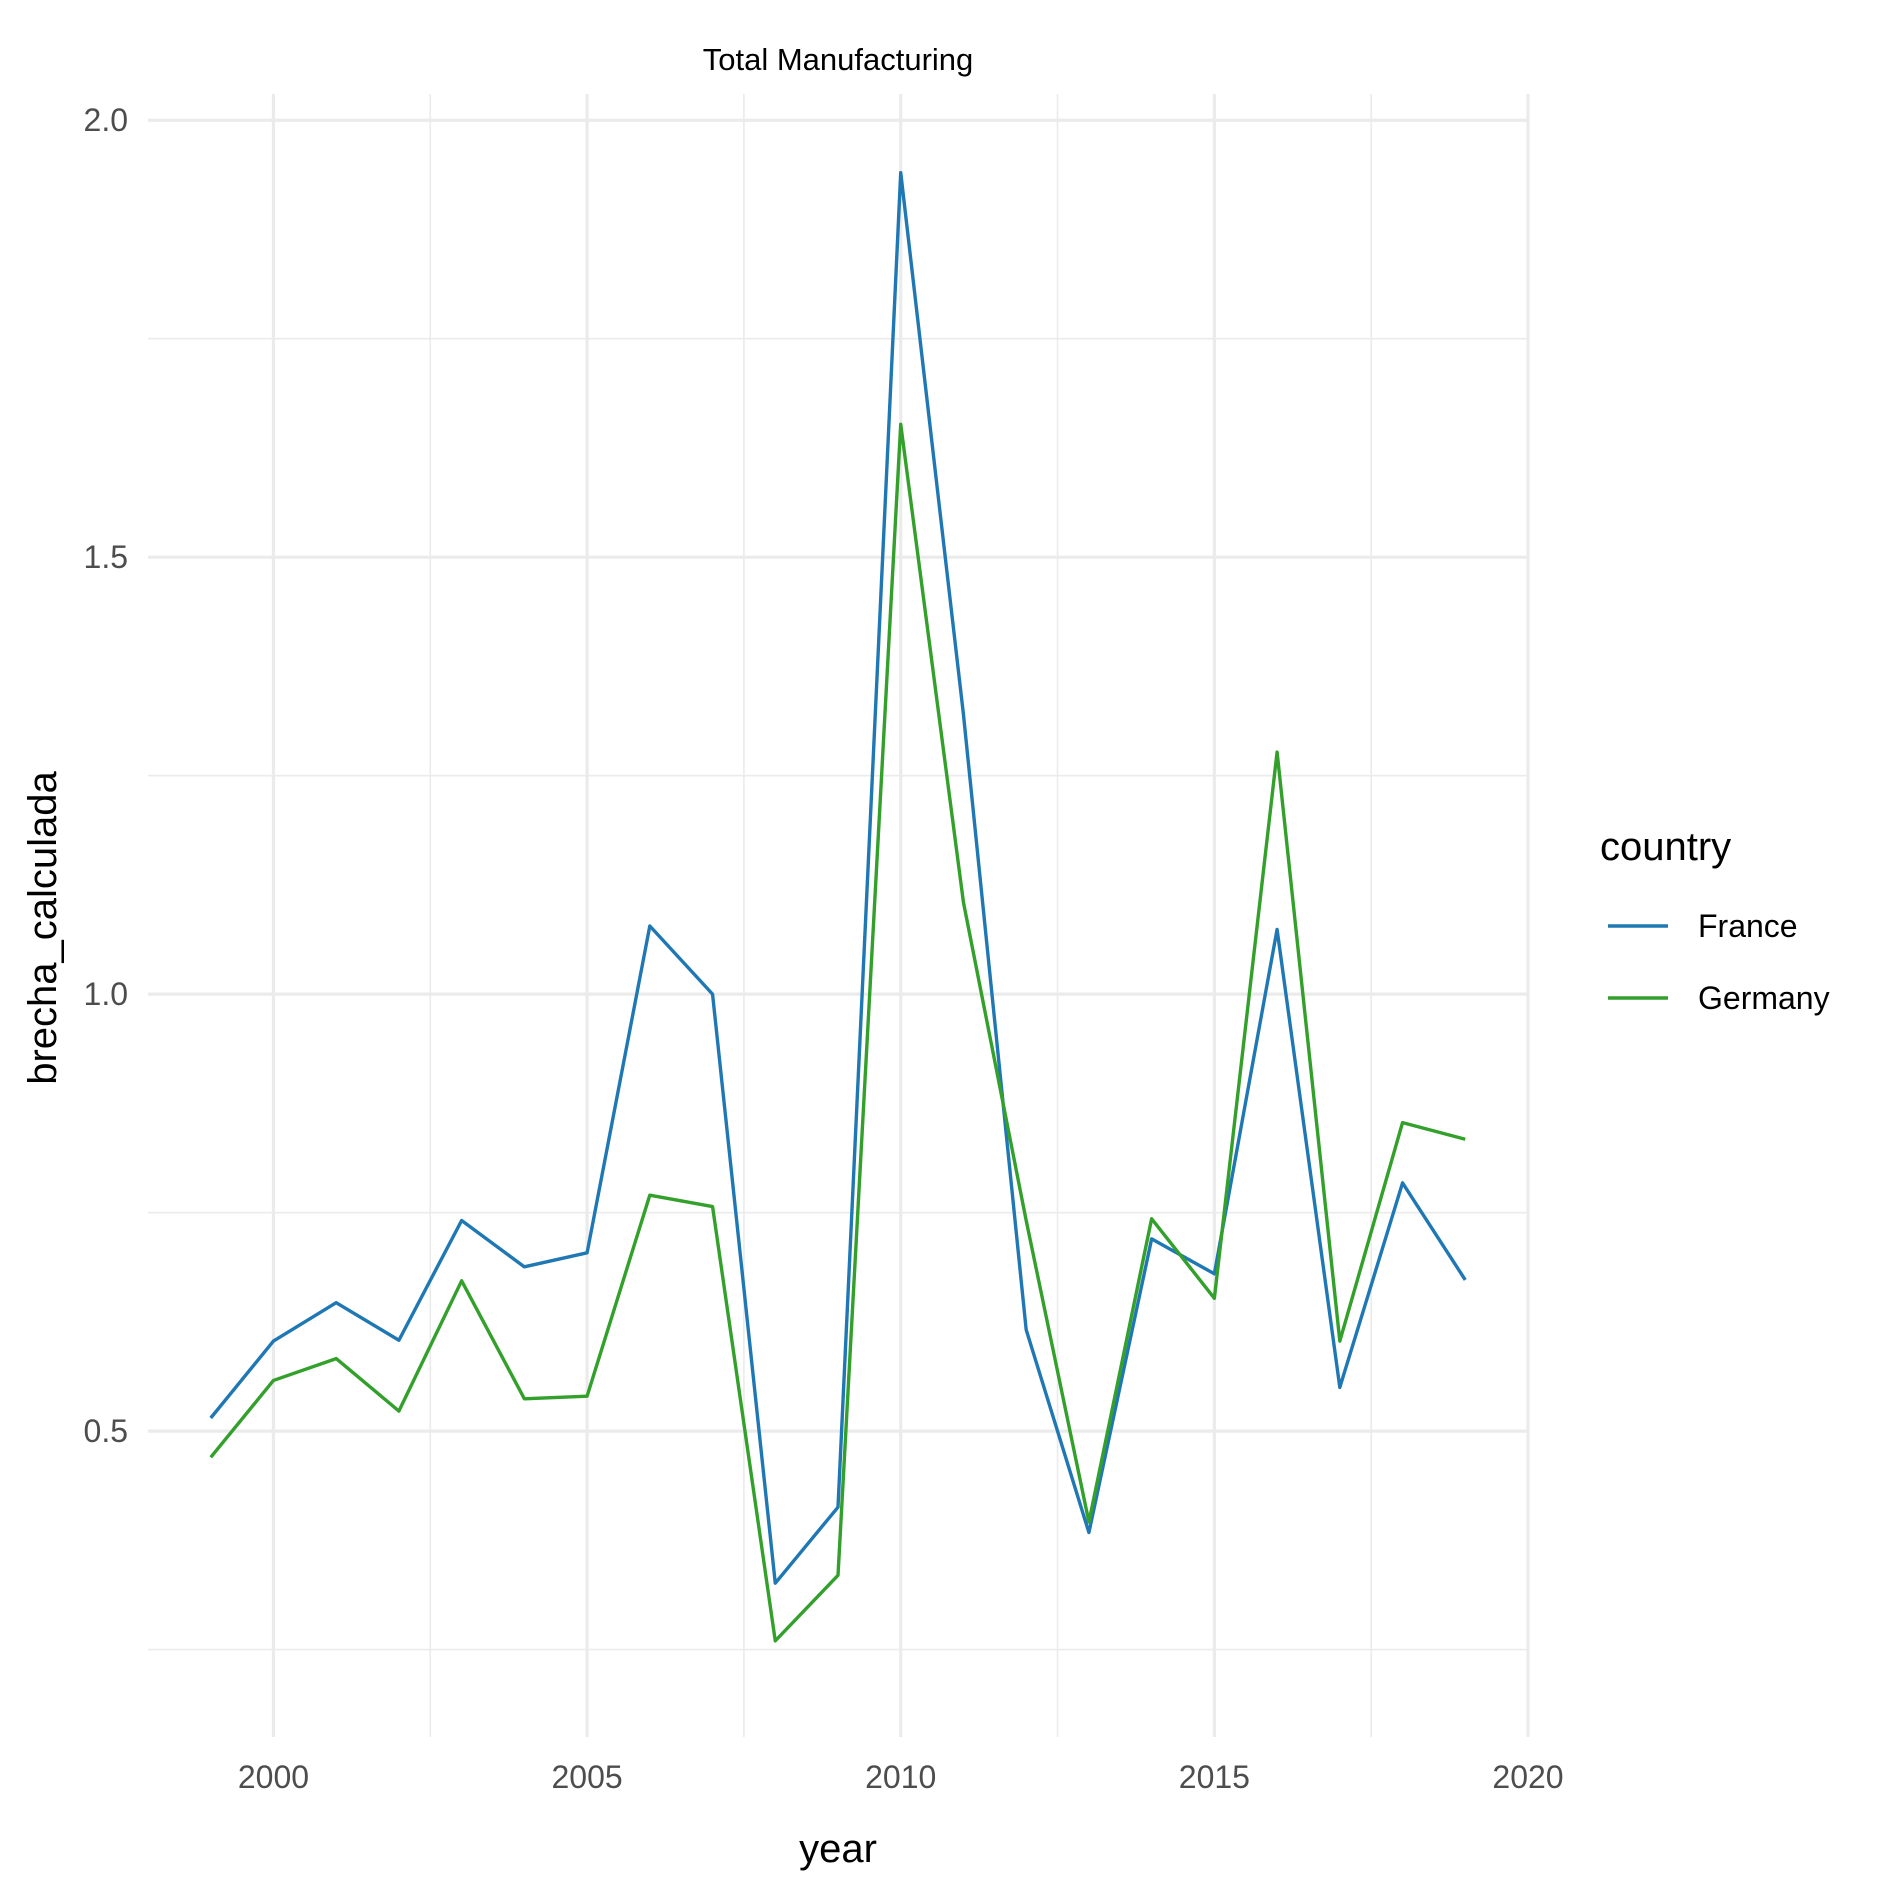  I want to click on x-axis-tick-labels: 2000 2005 2010 2015 2020, so click(901, 1777).